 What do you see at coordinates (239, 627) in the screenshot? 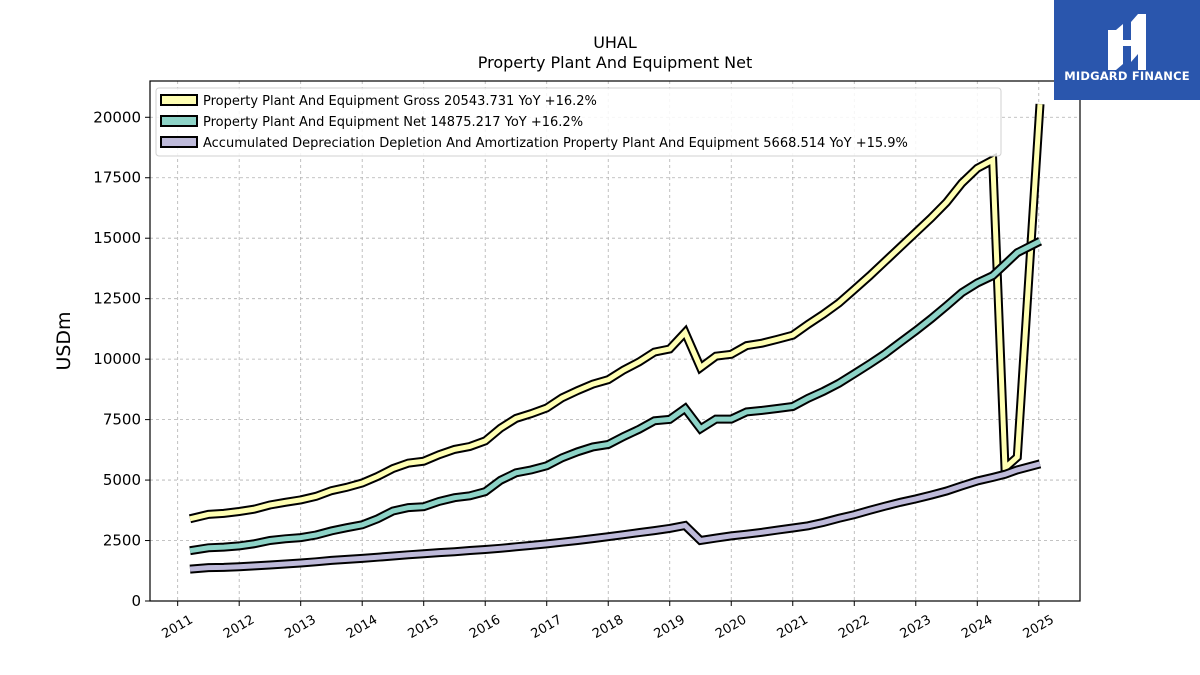
I see `x-tick-label: 2012` at bounding box center [239, 627].